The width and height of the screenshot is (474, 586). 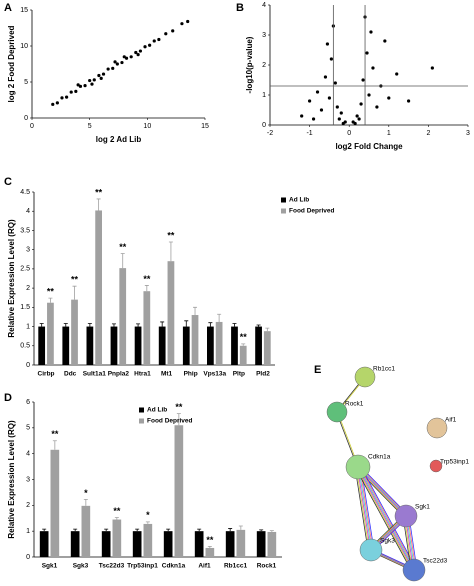 I want to click on node-label: Sgk1, so click(x=422, y=507).